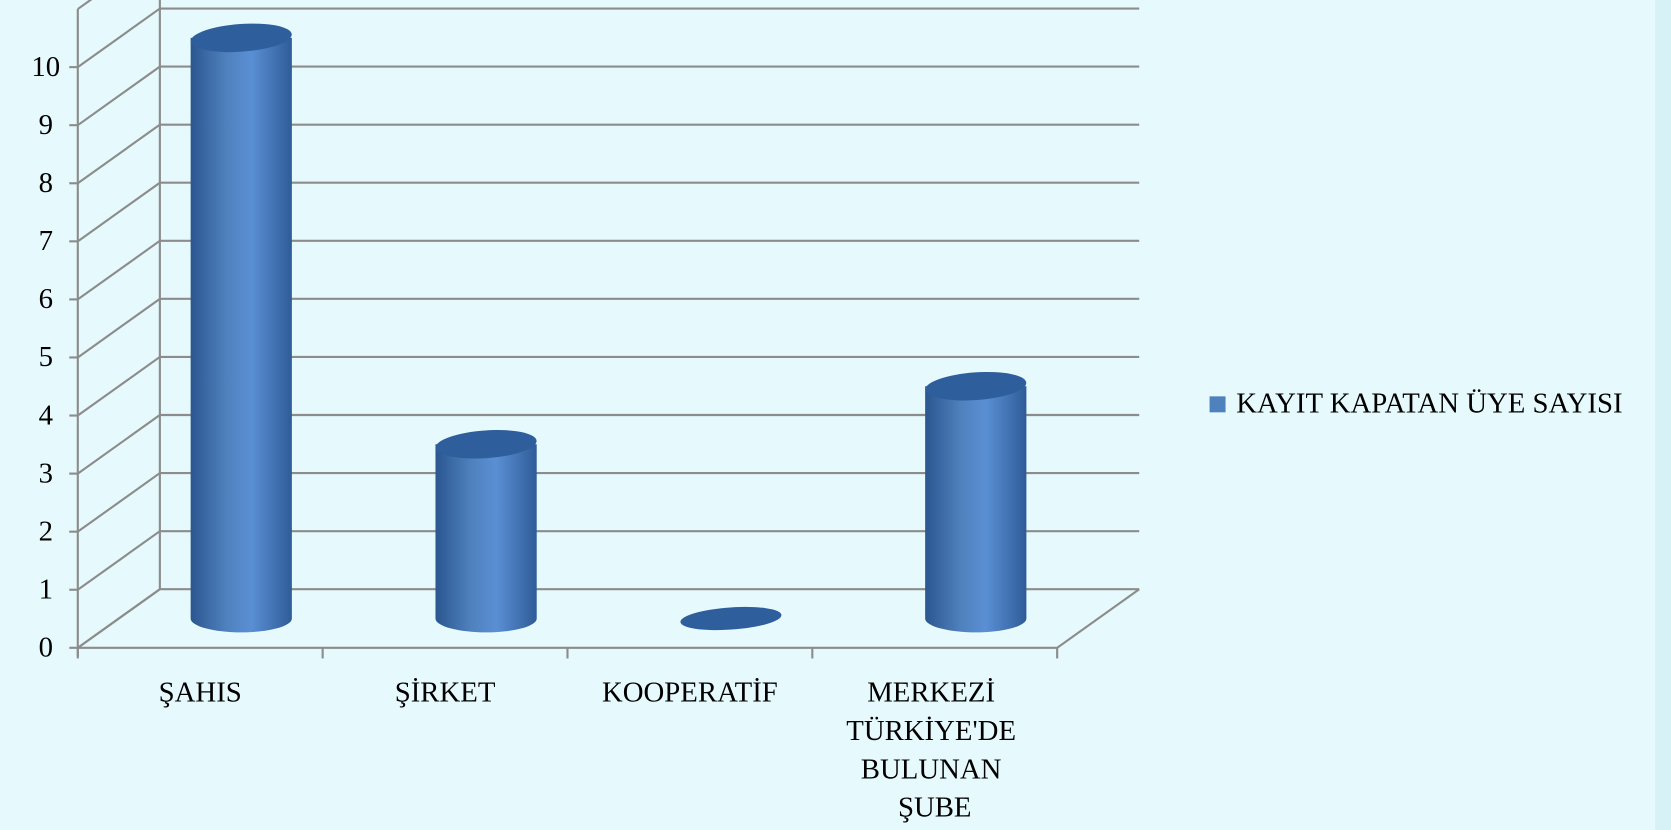 Image resolution: width=1671 pixels, height=830 pixels. What do you see at coordinates (934, 749) in the screenshot?
I see `x-tick-label: MERKEZİ TÜRKİYE'DE BULUNAN ŞUBE` at bounding box center [934, 749].